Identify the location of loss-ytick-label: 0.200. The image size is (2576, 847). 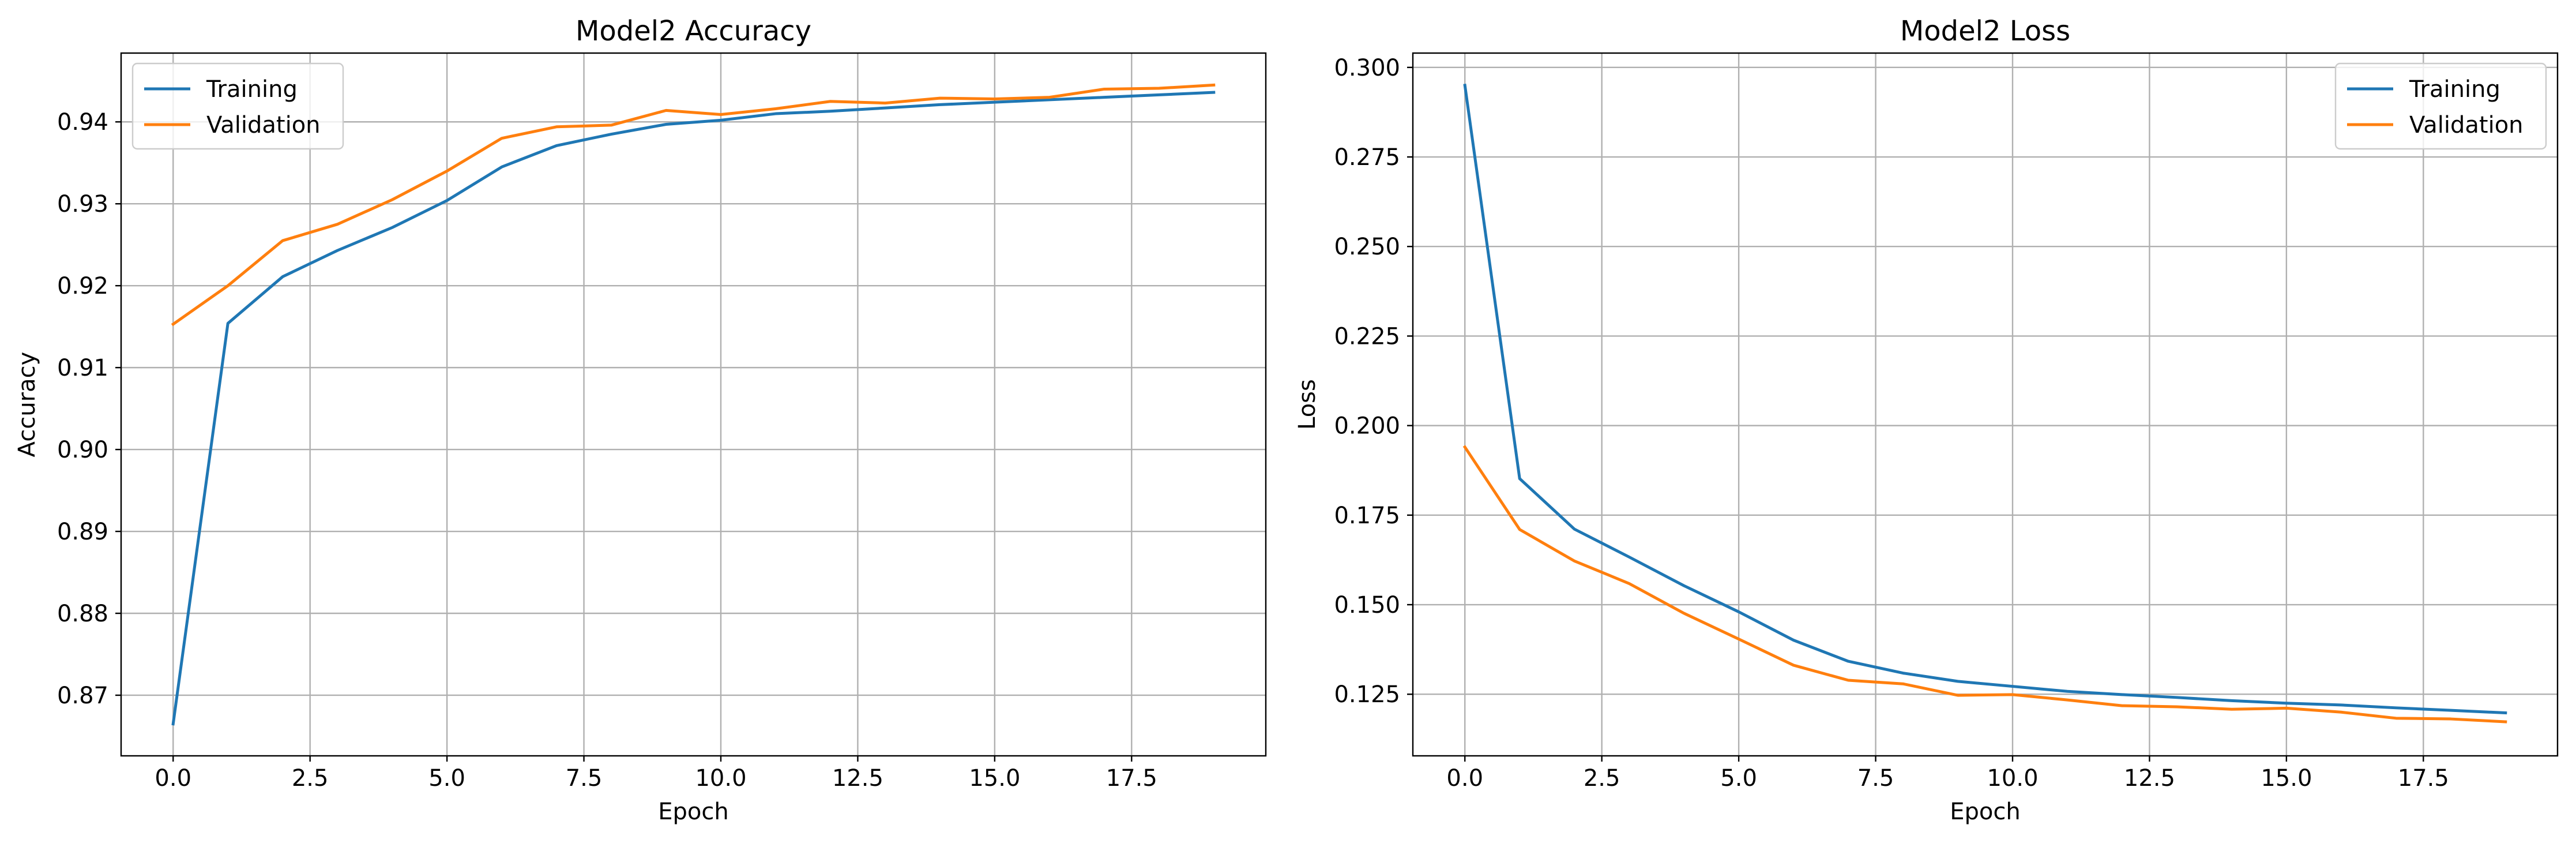
(1367, 427).